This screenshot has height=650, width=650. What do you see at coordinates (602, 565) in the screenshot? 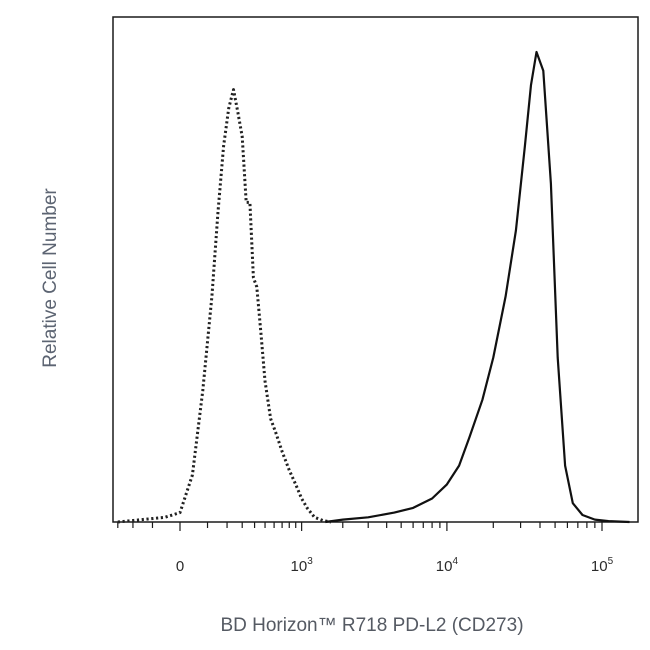
I see `x-tick-label: 10⁵` at bounding box center [602, 565].